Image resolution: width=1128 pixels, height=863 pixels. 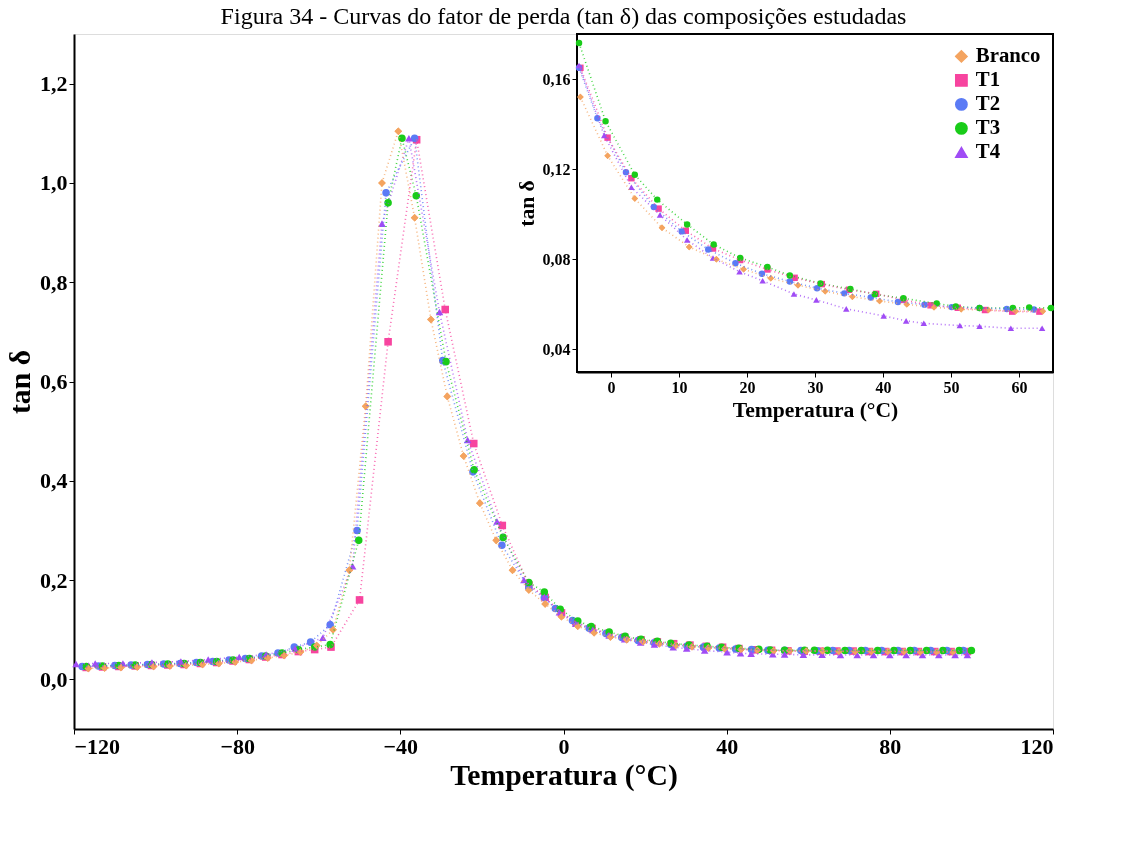 What do you see at coordinates (401, 746) in the screenshot?
I see `x-tick-label: −40` at bounding box center [401, 746].